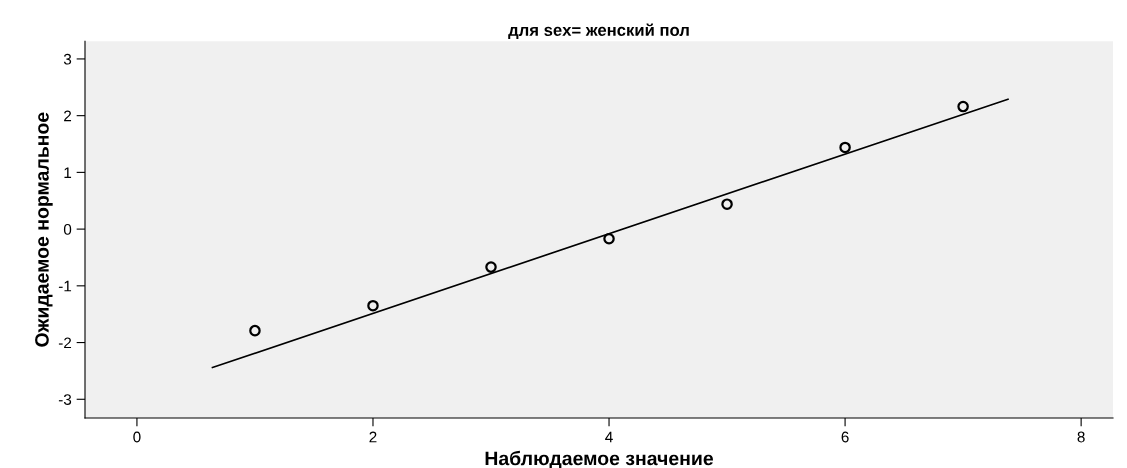 This screenshot has height=468, width=1127. I want to click on y-tick-label: 1, so click(68, 172).